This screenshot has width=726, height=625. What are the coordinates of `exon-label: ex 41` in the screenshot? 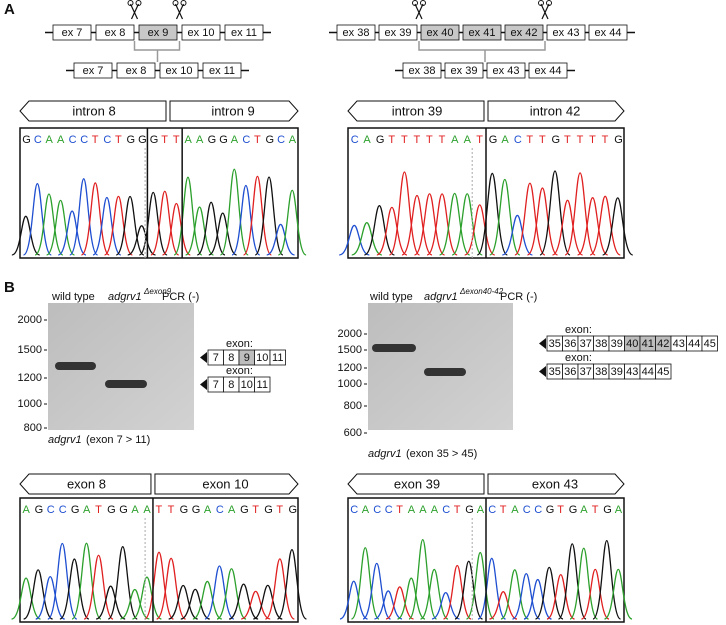 It's located at (482, 33).